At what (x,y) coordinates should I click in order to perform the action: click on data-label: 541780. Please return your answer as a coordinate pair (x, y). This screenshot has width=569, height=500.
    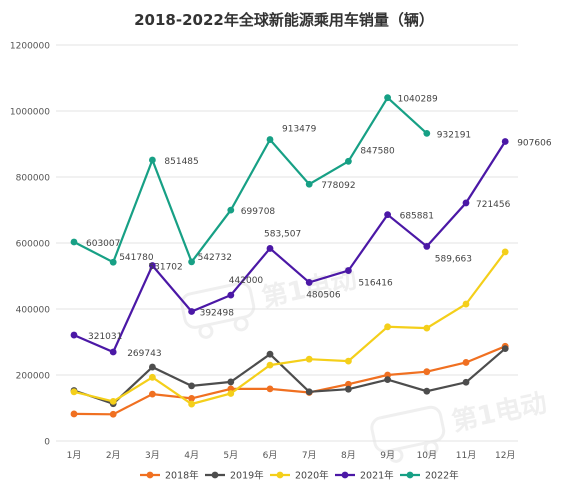
    Looking at the image, I should click on (136, 258).